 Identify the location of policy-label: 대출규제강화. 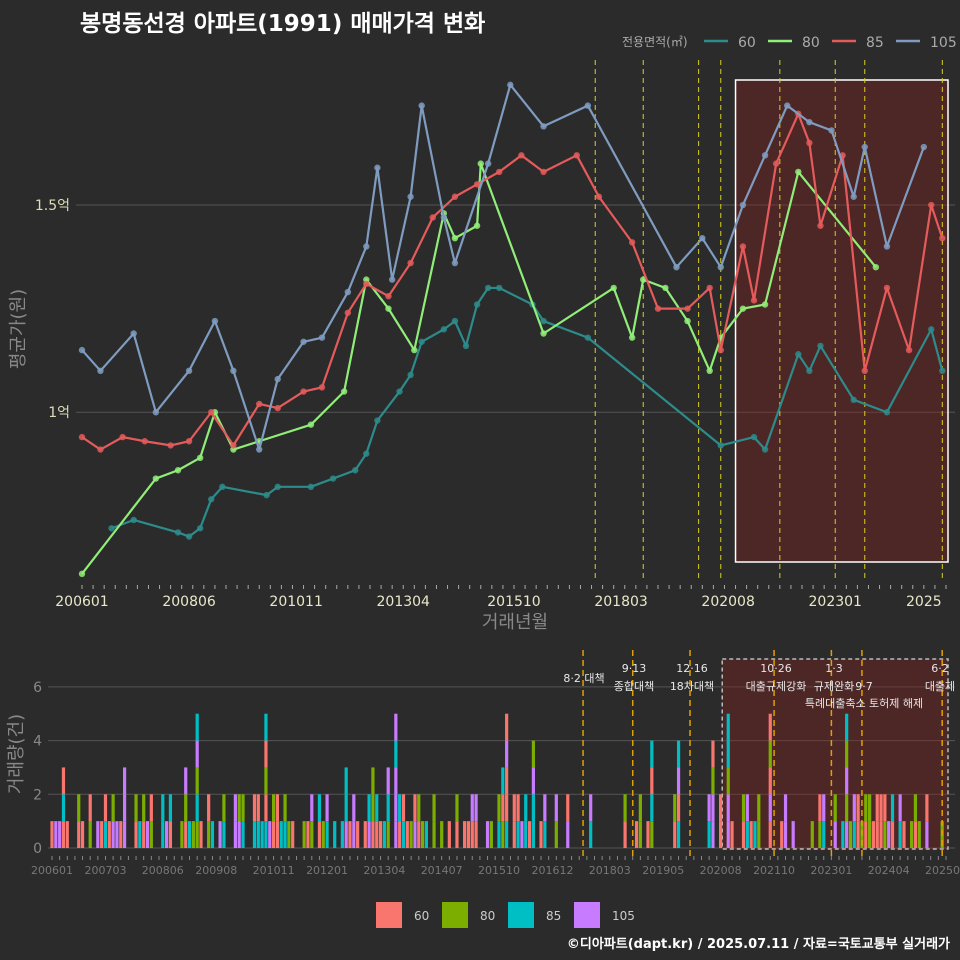
(776, 686).